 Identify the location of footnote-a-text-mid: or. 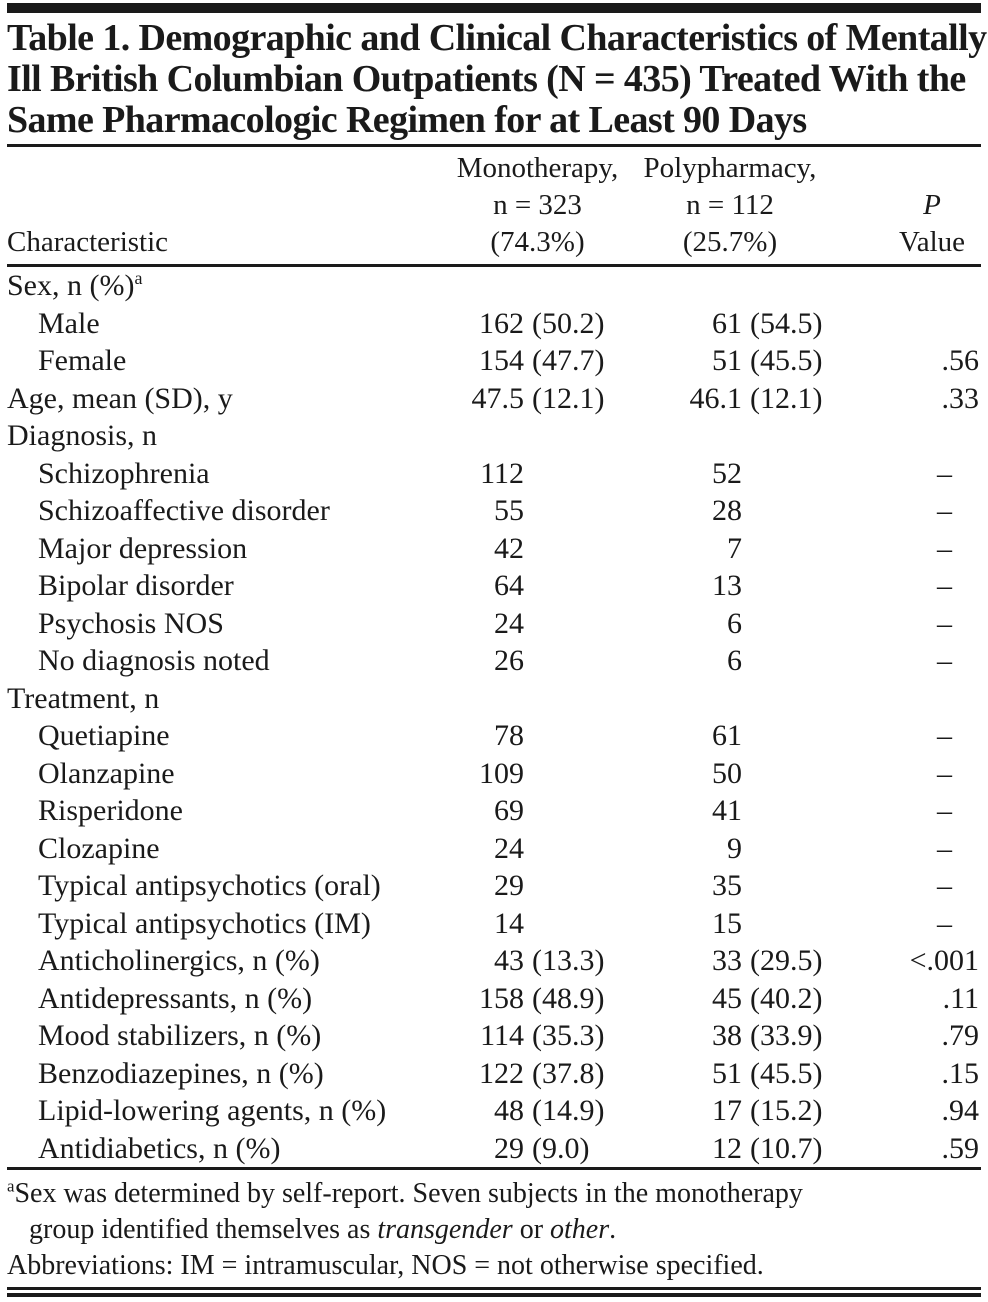
(531, 1229).